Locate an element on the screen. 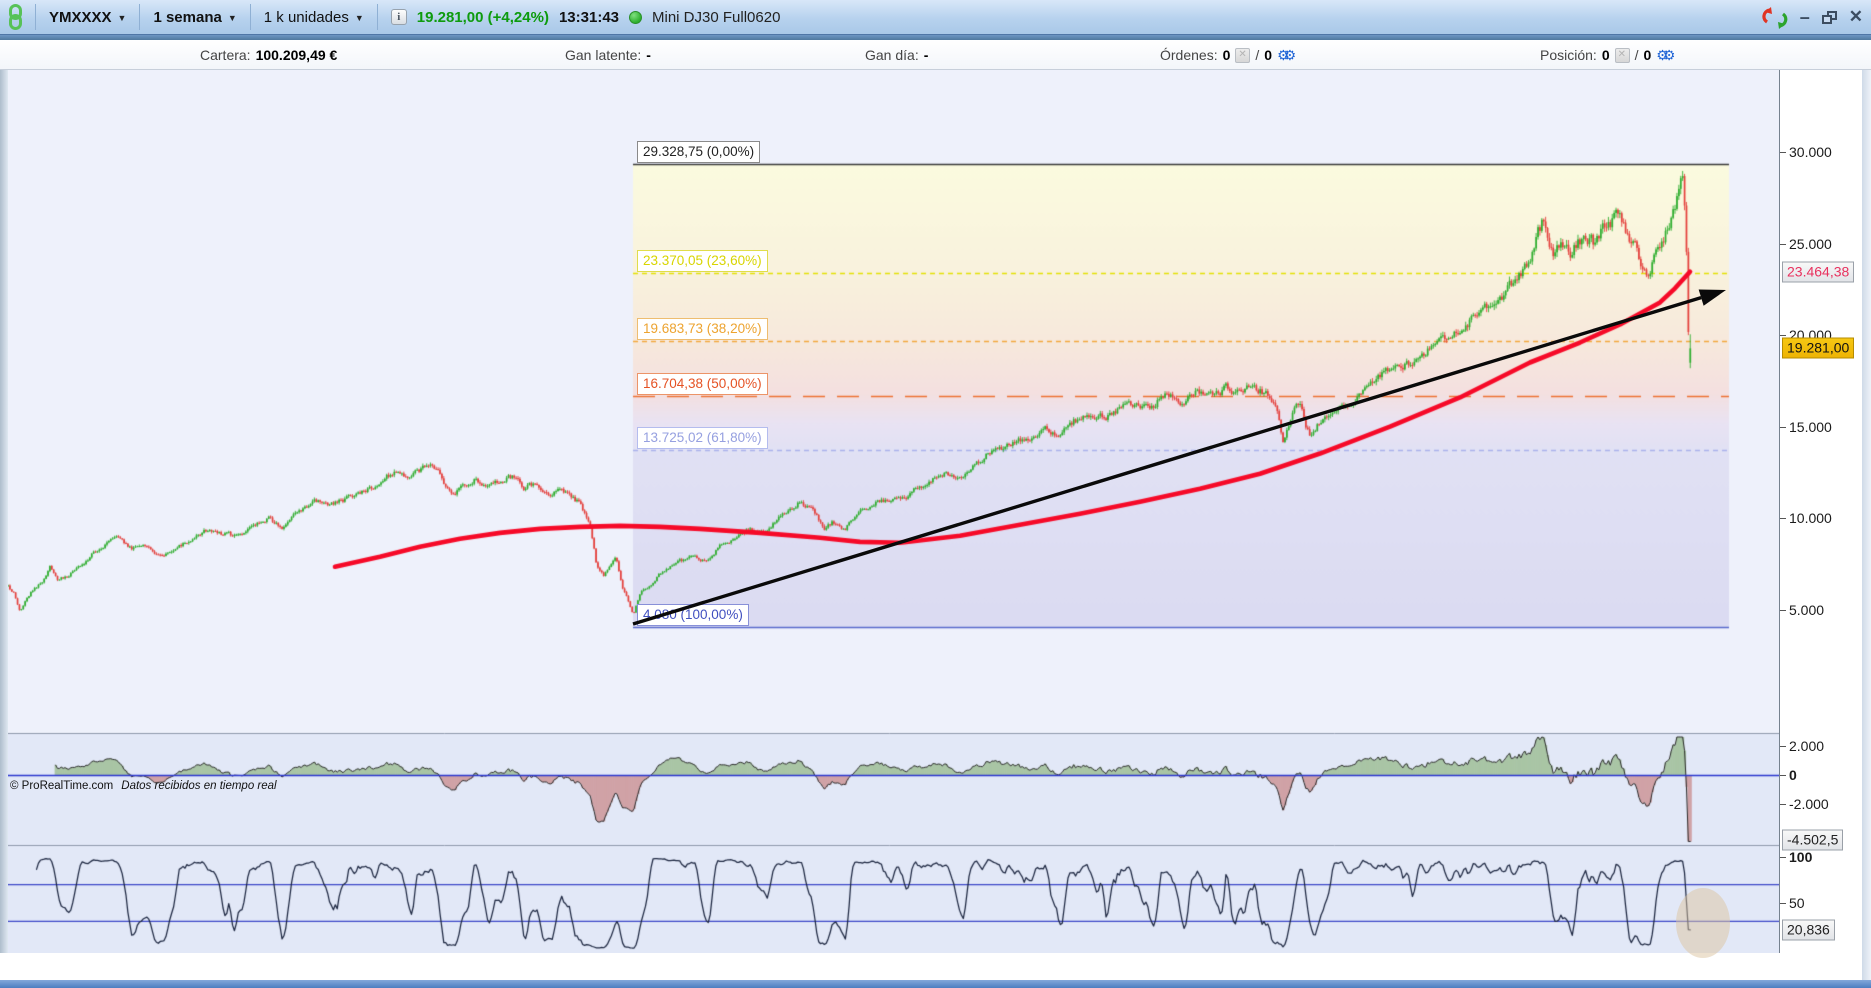 Image resolution: width=1871 pixels, height=988 pixels. realtime-note: Datos recibidos en tiempo real is located at coordinates (199, 786).